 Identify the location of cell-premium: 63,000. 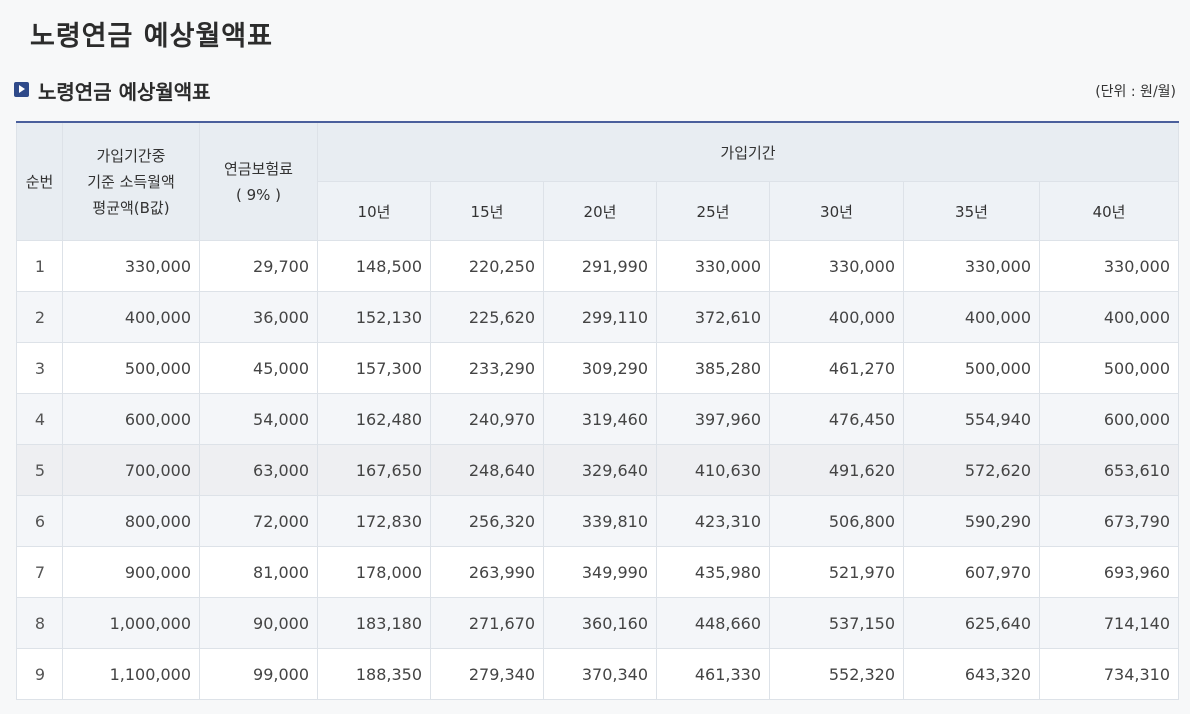
(258, 470).